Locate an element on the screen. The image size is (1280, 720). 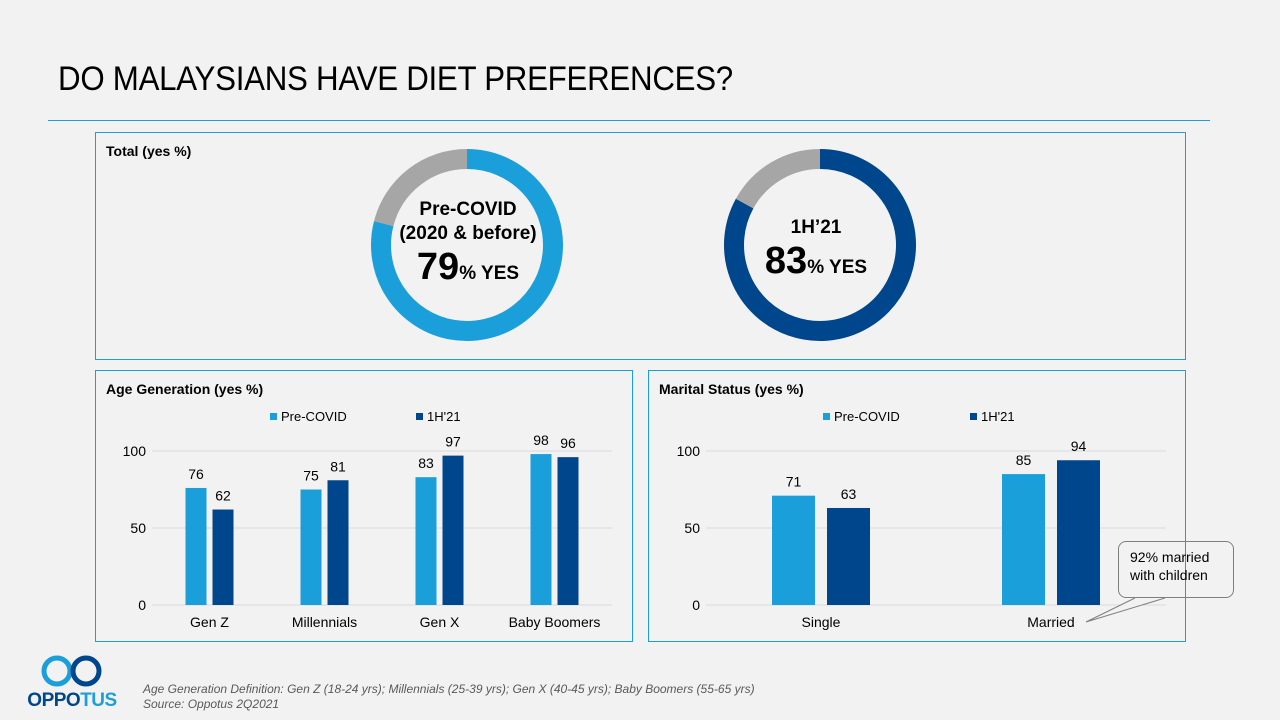
marital-ytick-label: 0 is located at coordinates (696, 605).